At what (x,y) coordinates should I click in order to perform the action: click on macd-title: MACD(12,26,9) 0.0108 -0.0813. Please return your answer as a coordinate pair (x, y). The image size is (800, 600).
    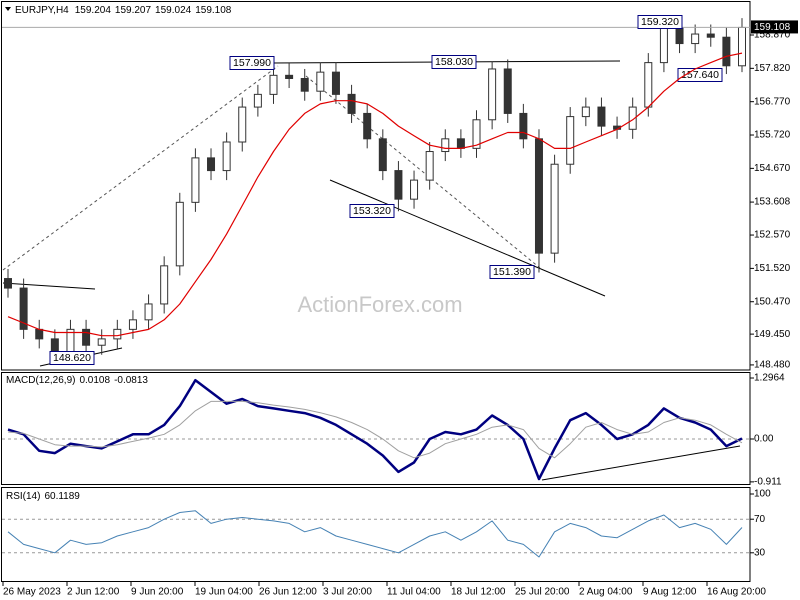
    Looking at the image, I should click on (77, 380).